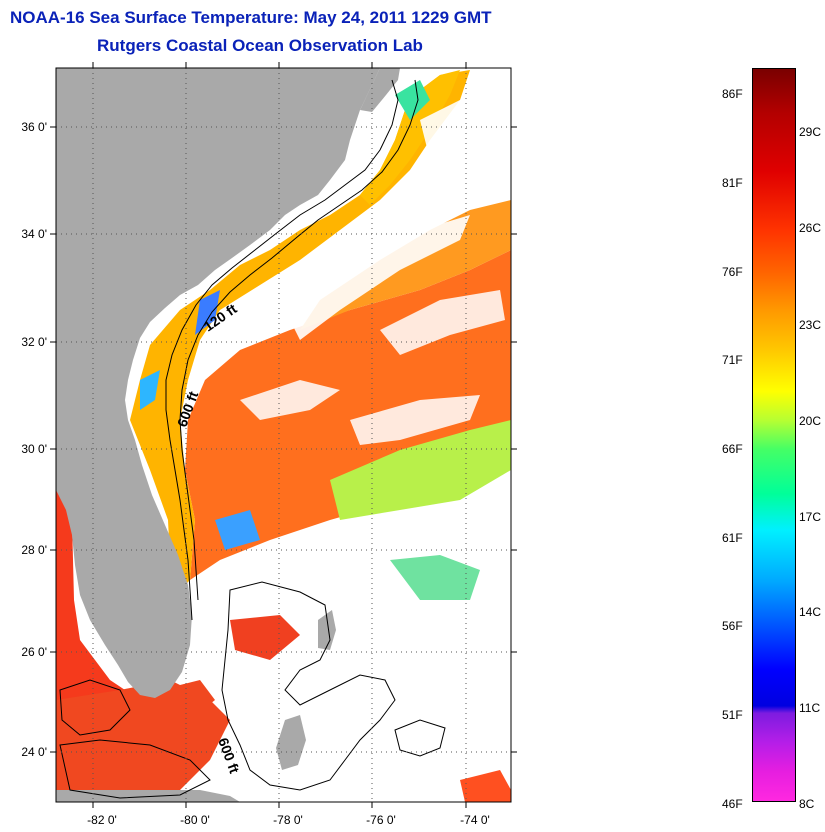 The height and width of the screenshot is (832, 825). What do you see at coordinates (810, 325) in the screenshot?
I see `colorbar-c-label: 23C` at bounding box center [810, 325].